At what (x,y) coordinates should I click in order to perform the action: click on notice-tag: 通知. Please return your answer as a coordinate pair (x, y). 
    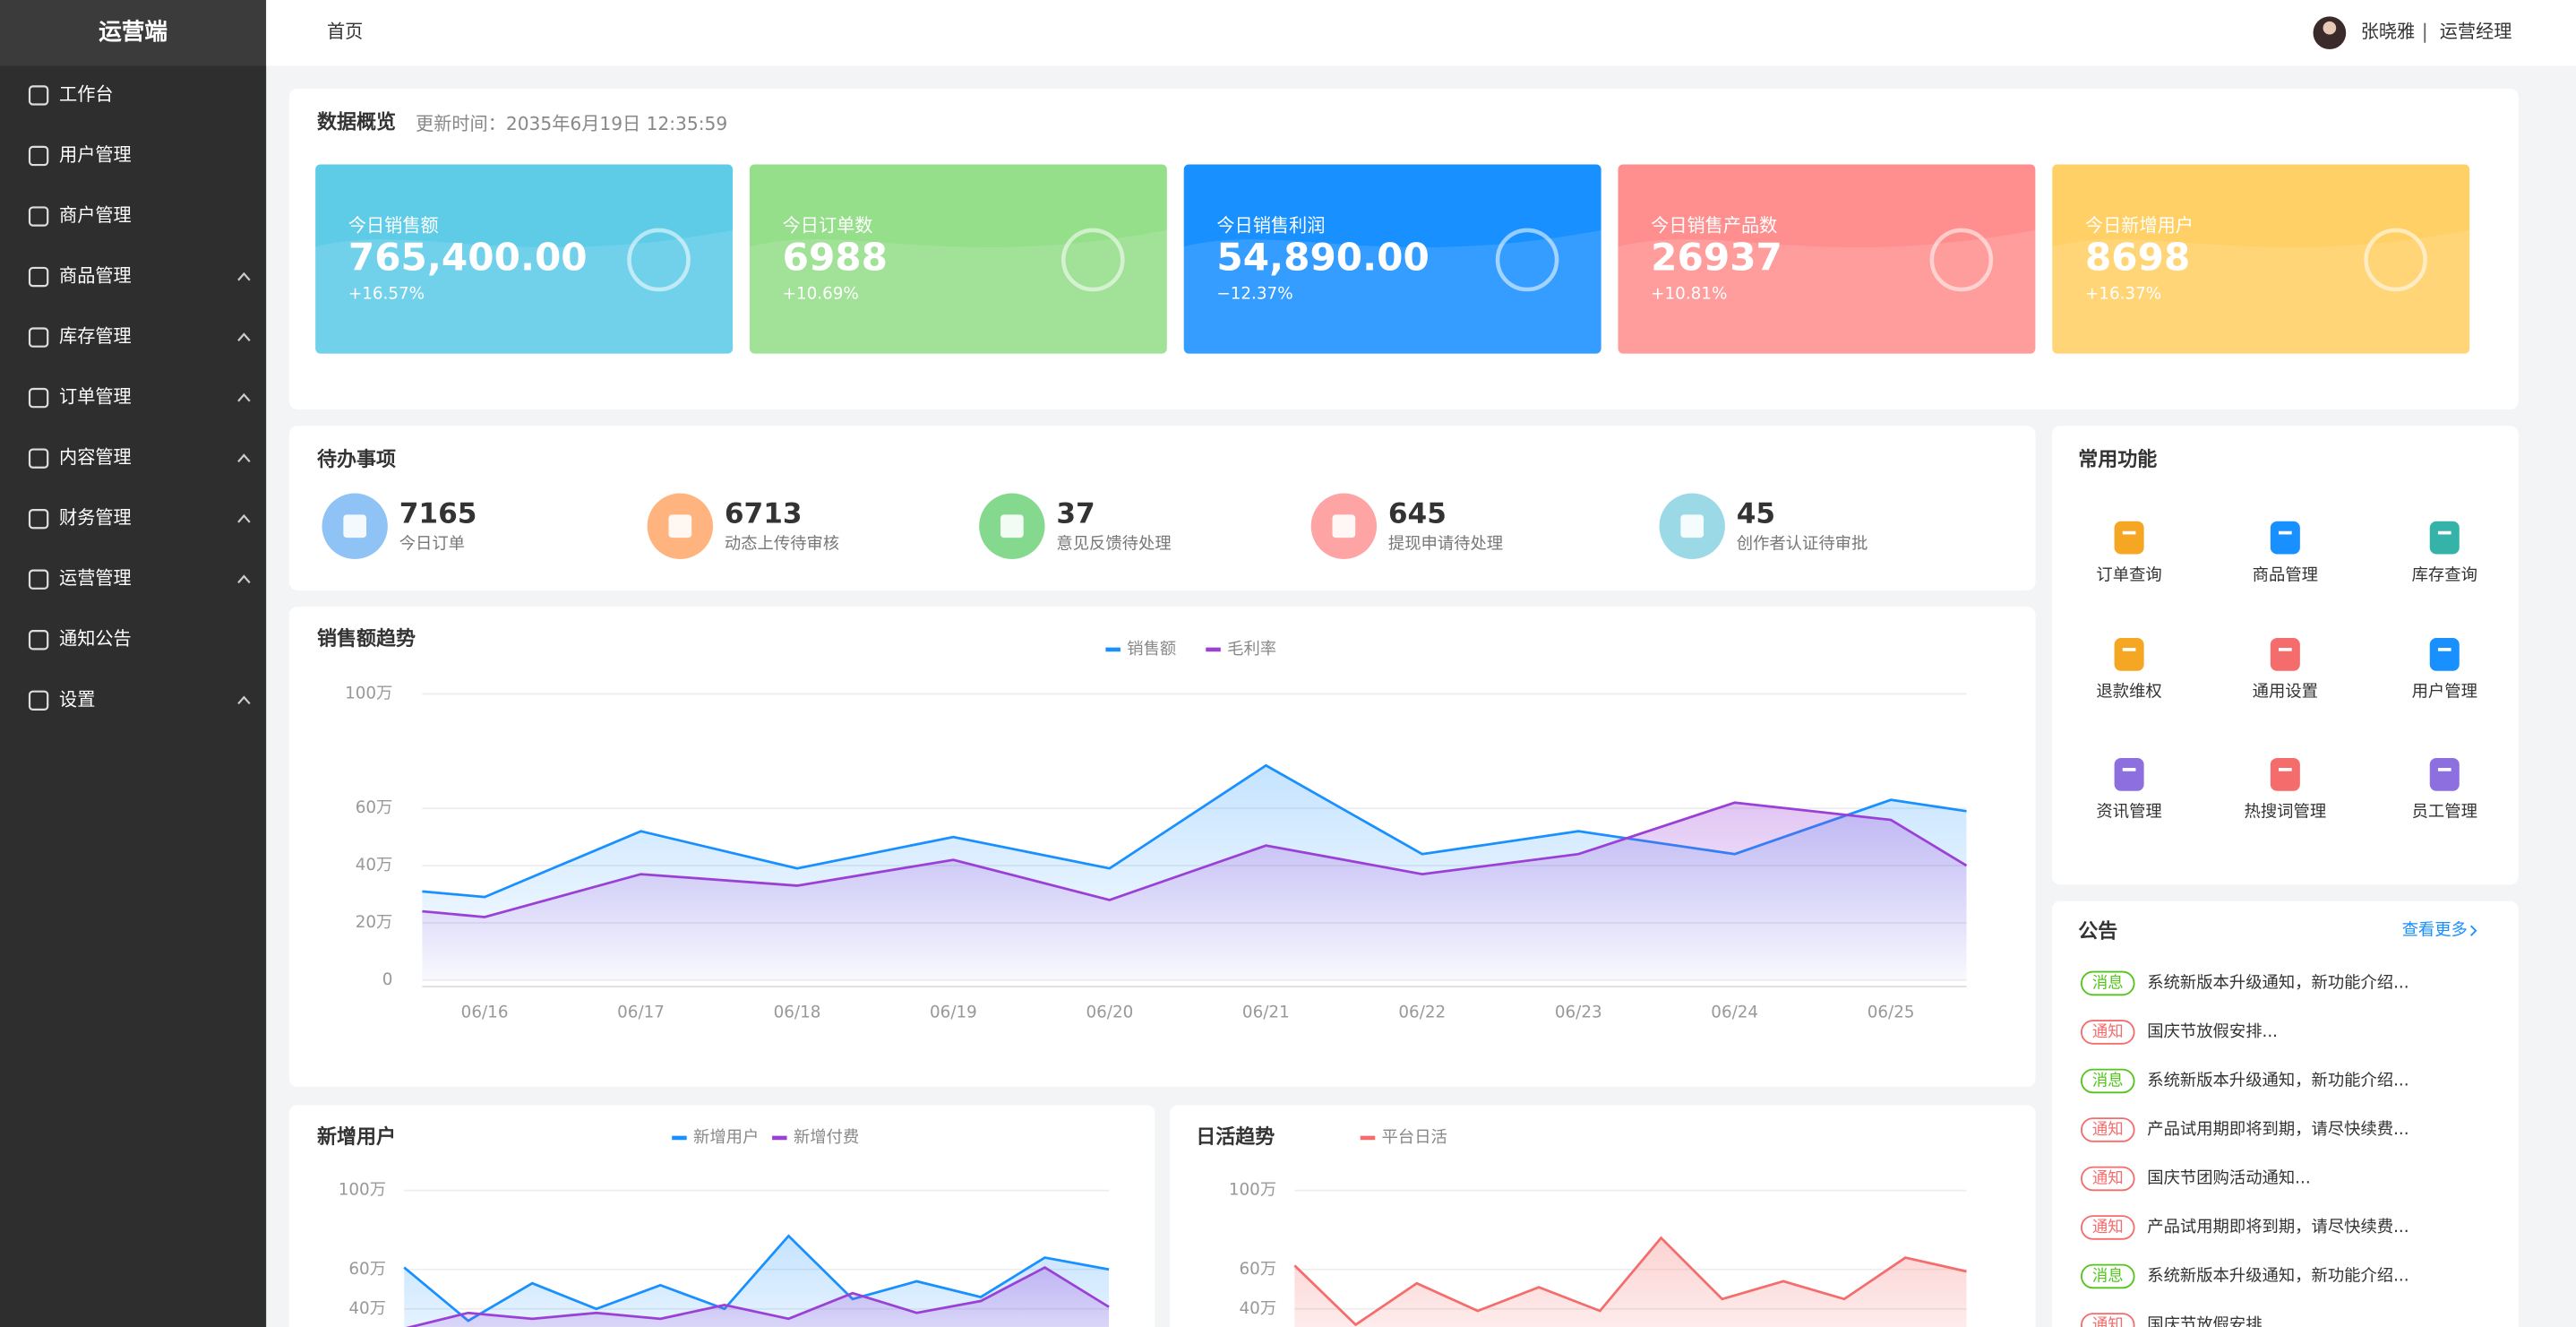
    Looking at the image, I should click on (2108, 1130).